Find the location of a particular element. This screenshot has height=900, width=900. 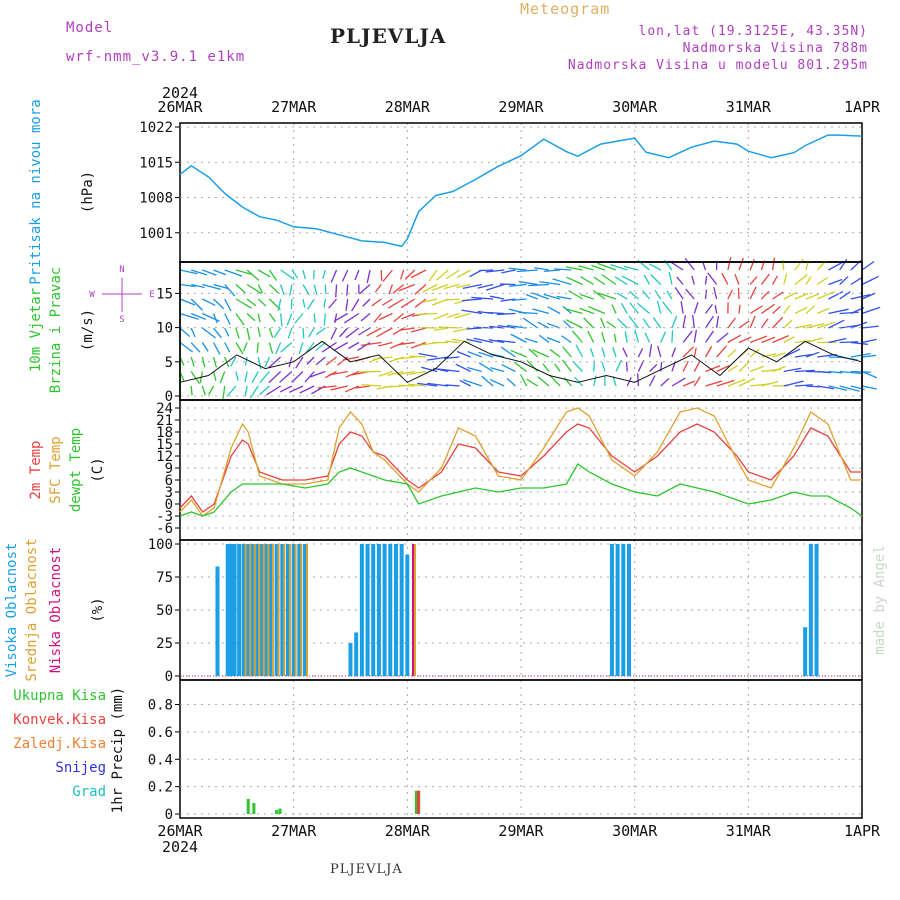

y-tick-label: 1001 is located at coordinates (156, 234).